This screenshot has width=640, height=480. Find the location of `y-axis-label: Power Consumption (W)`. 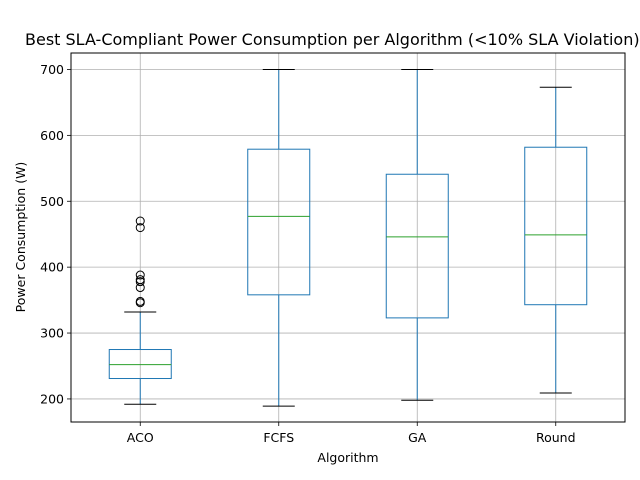

y-axis-label: Power Consumption (W) is located at coordinates (20, 237).